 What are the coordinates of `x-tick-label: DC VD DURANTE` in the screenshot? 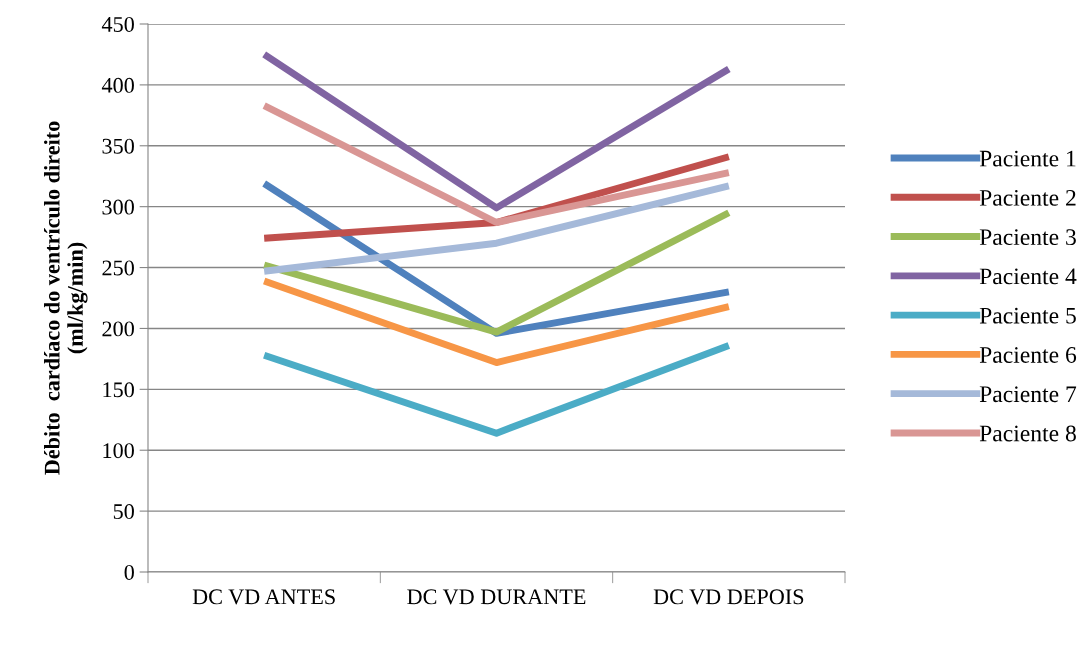 It's located at (496, 597).